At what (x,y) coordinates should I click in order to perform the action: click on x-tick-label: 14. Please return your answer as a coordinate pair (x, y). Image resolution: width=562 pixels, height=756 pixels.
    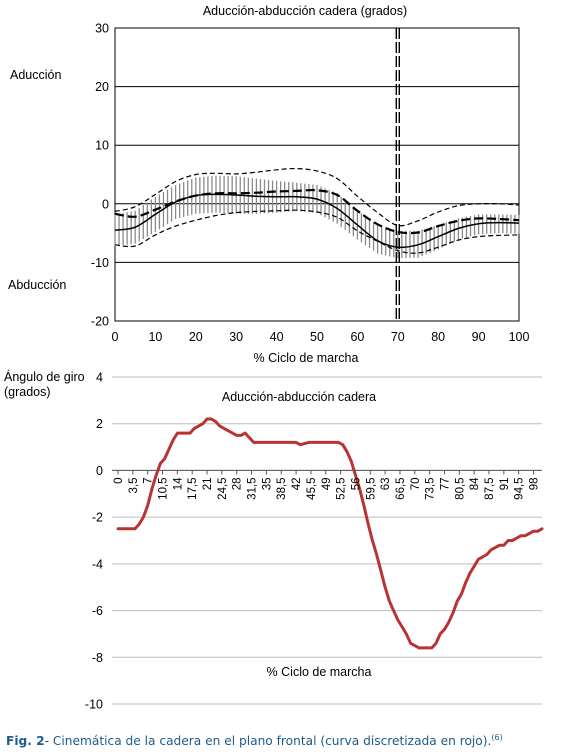
    Looking at the image, I should click on (178, 483).